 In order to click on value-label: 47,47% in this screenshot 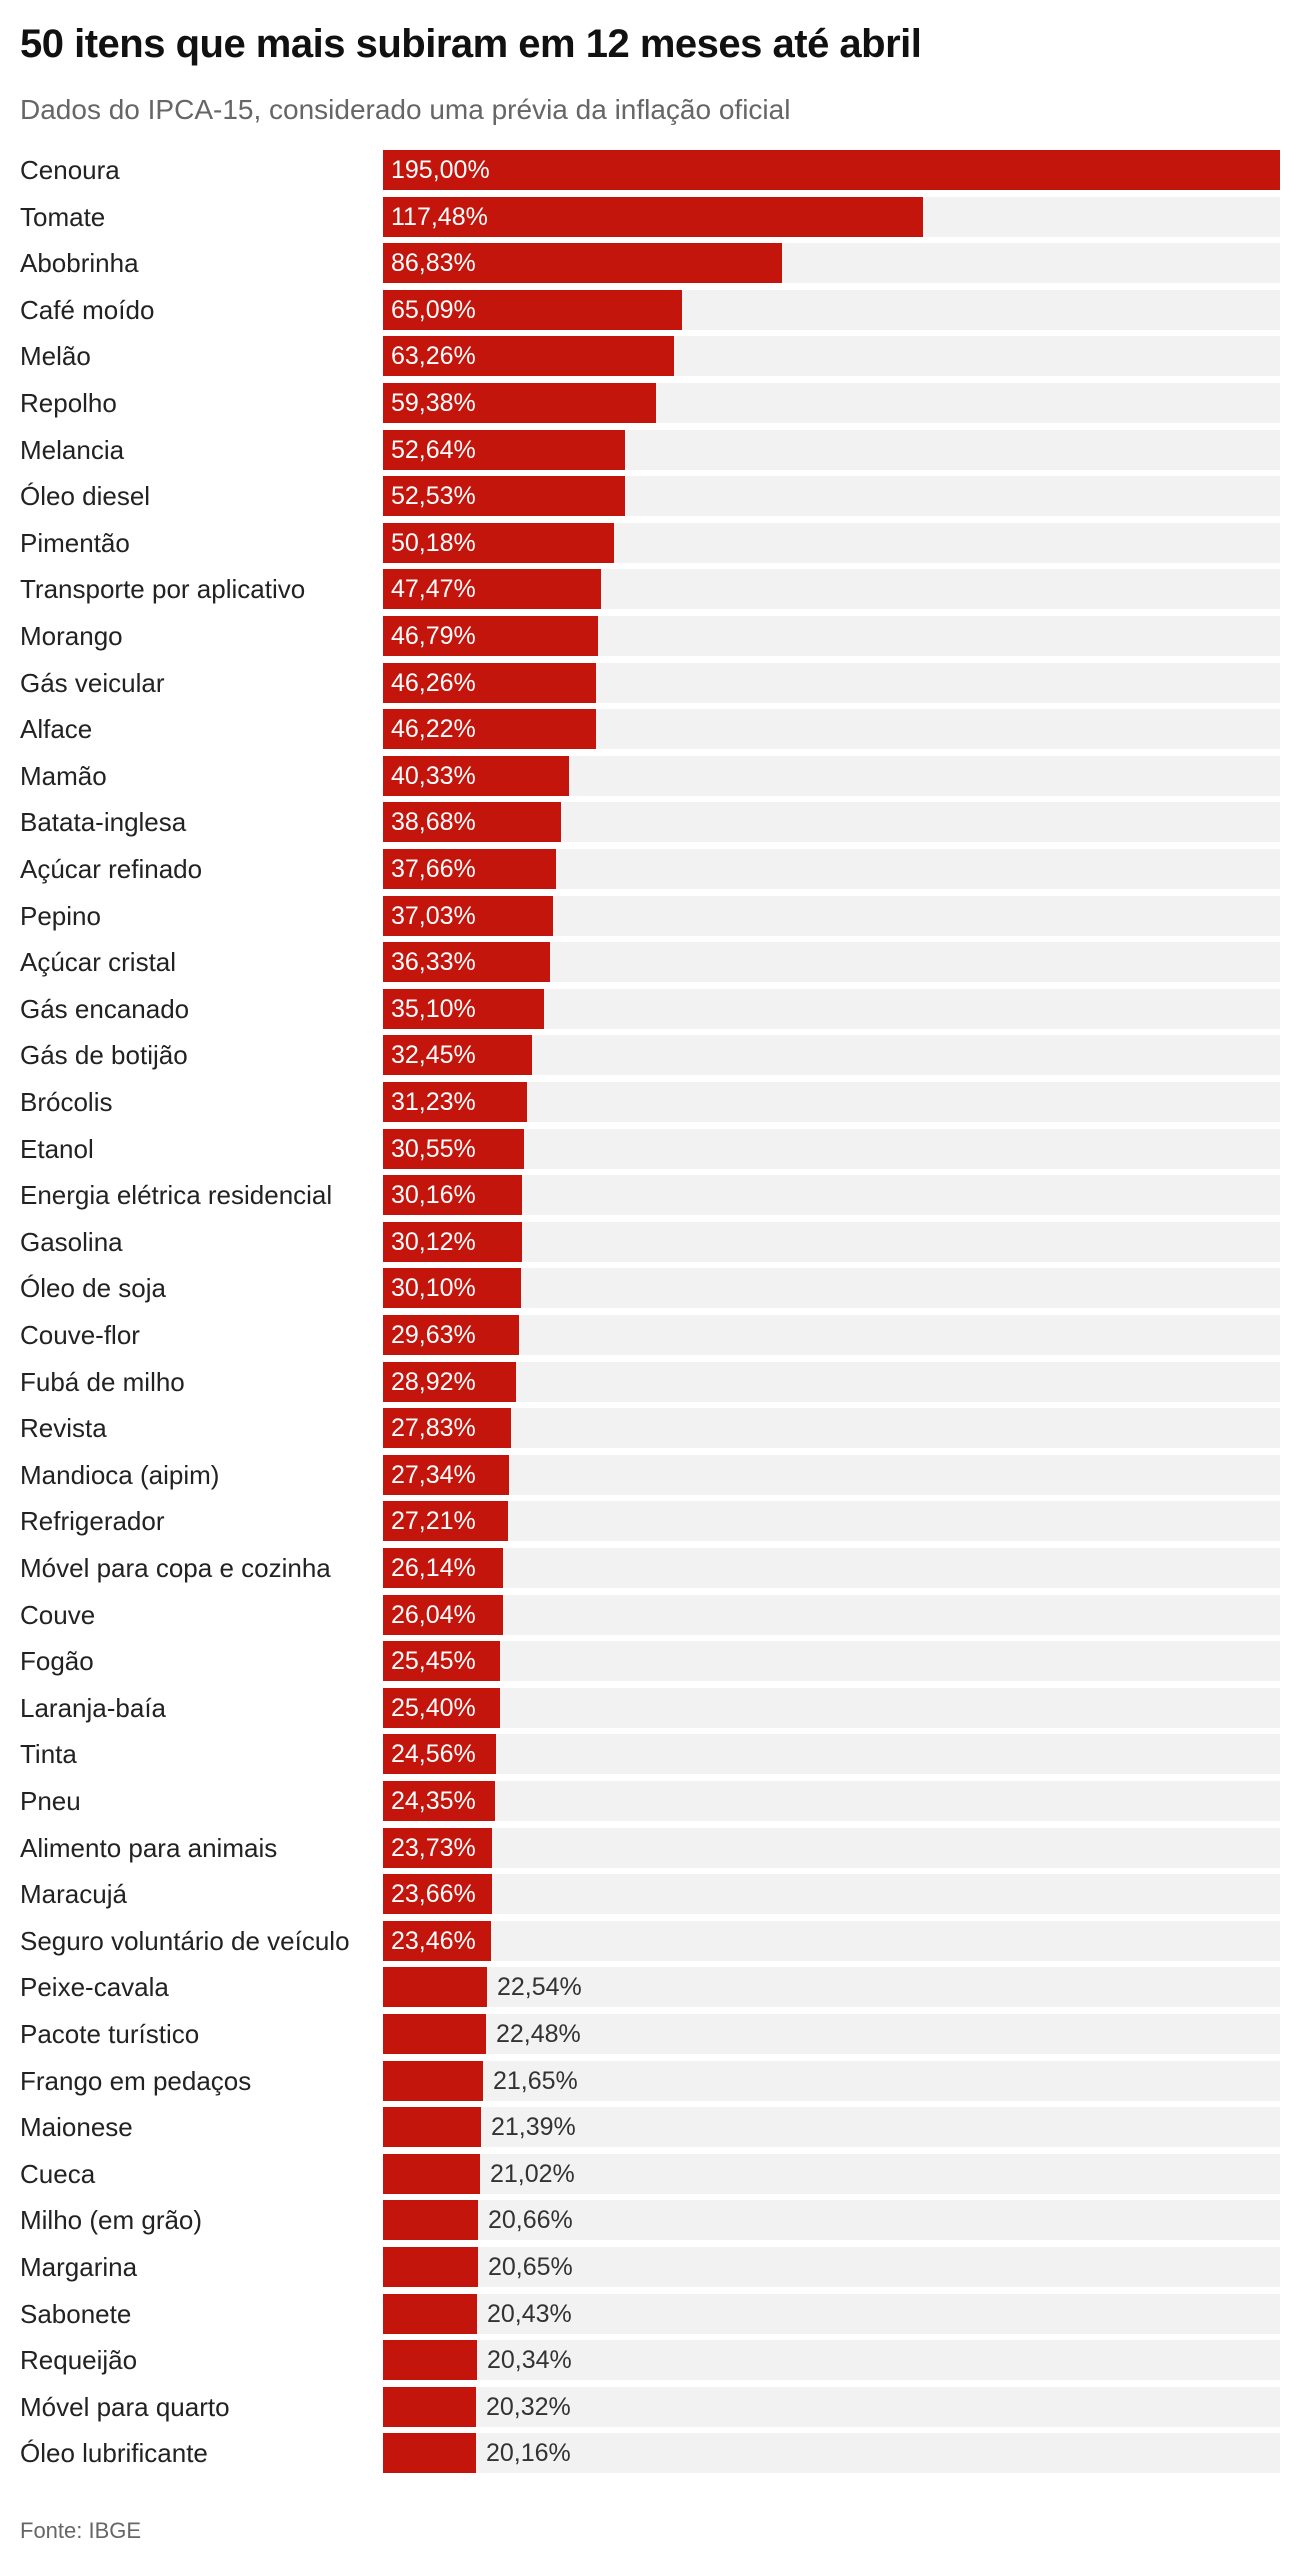, I will do `click(433, 589)`.